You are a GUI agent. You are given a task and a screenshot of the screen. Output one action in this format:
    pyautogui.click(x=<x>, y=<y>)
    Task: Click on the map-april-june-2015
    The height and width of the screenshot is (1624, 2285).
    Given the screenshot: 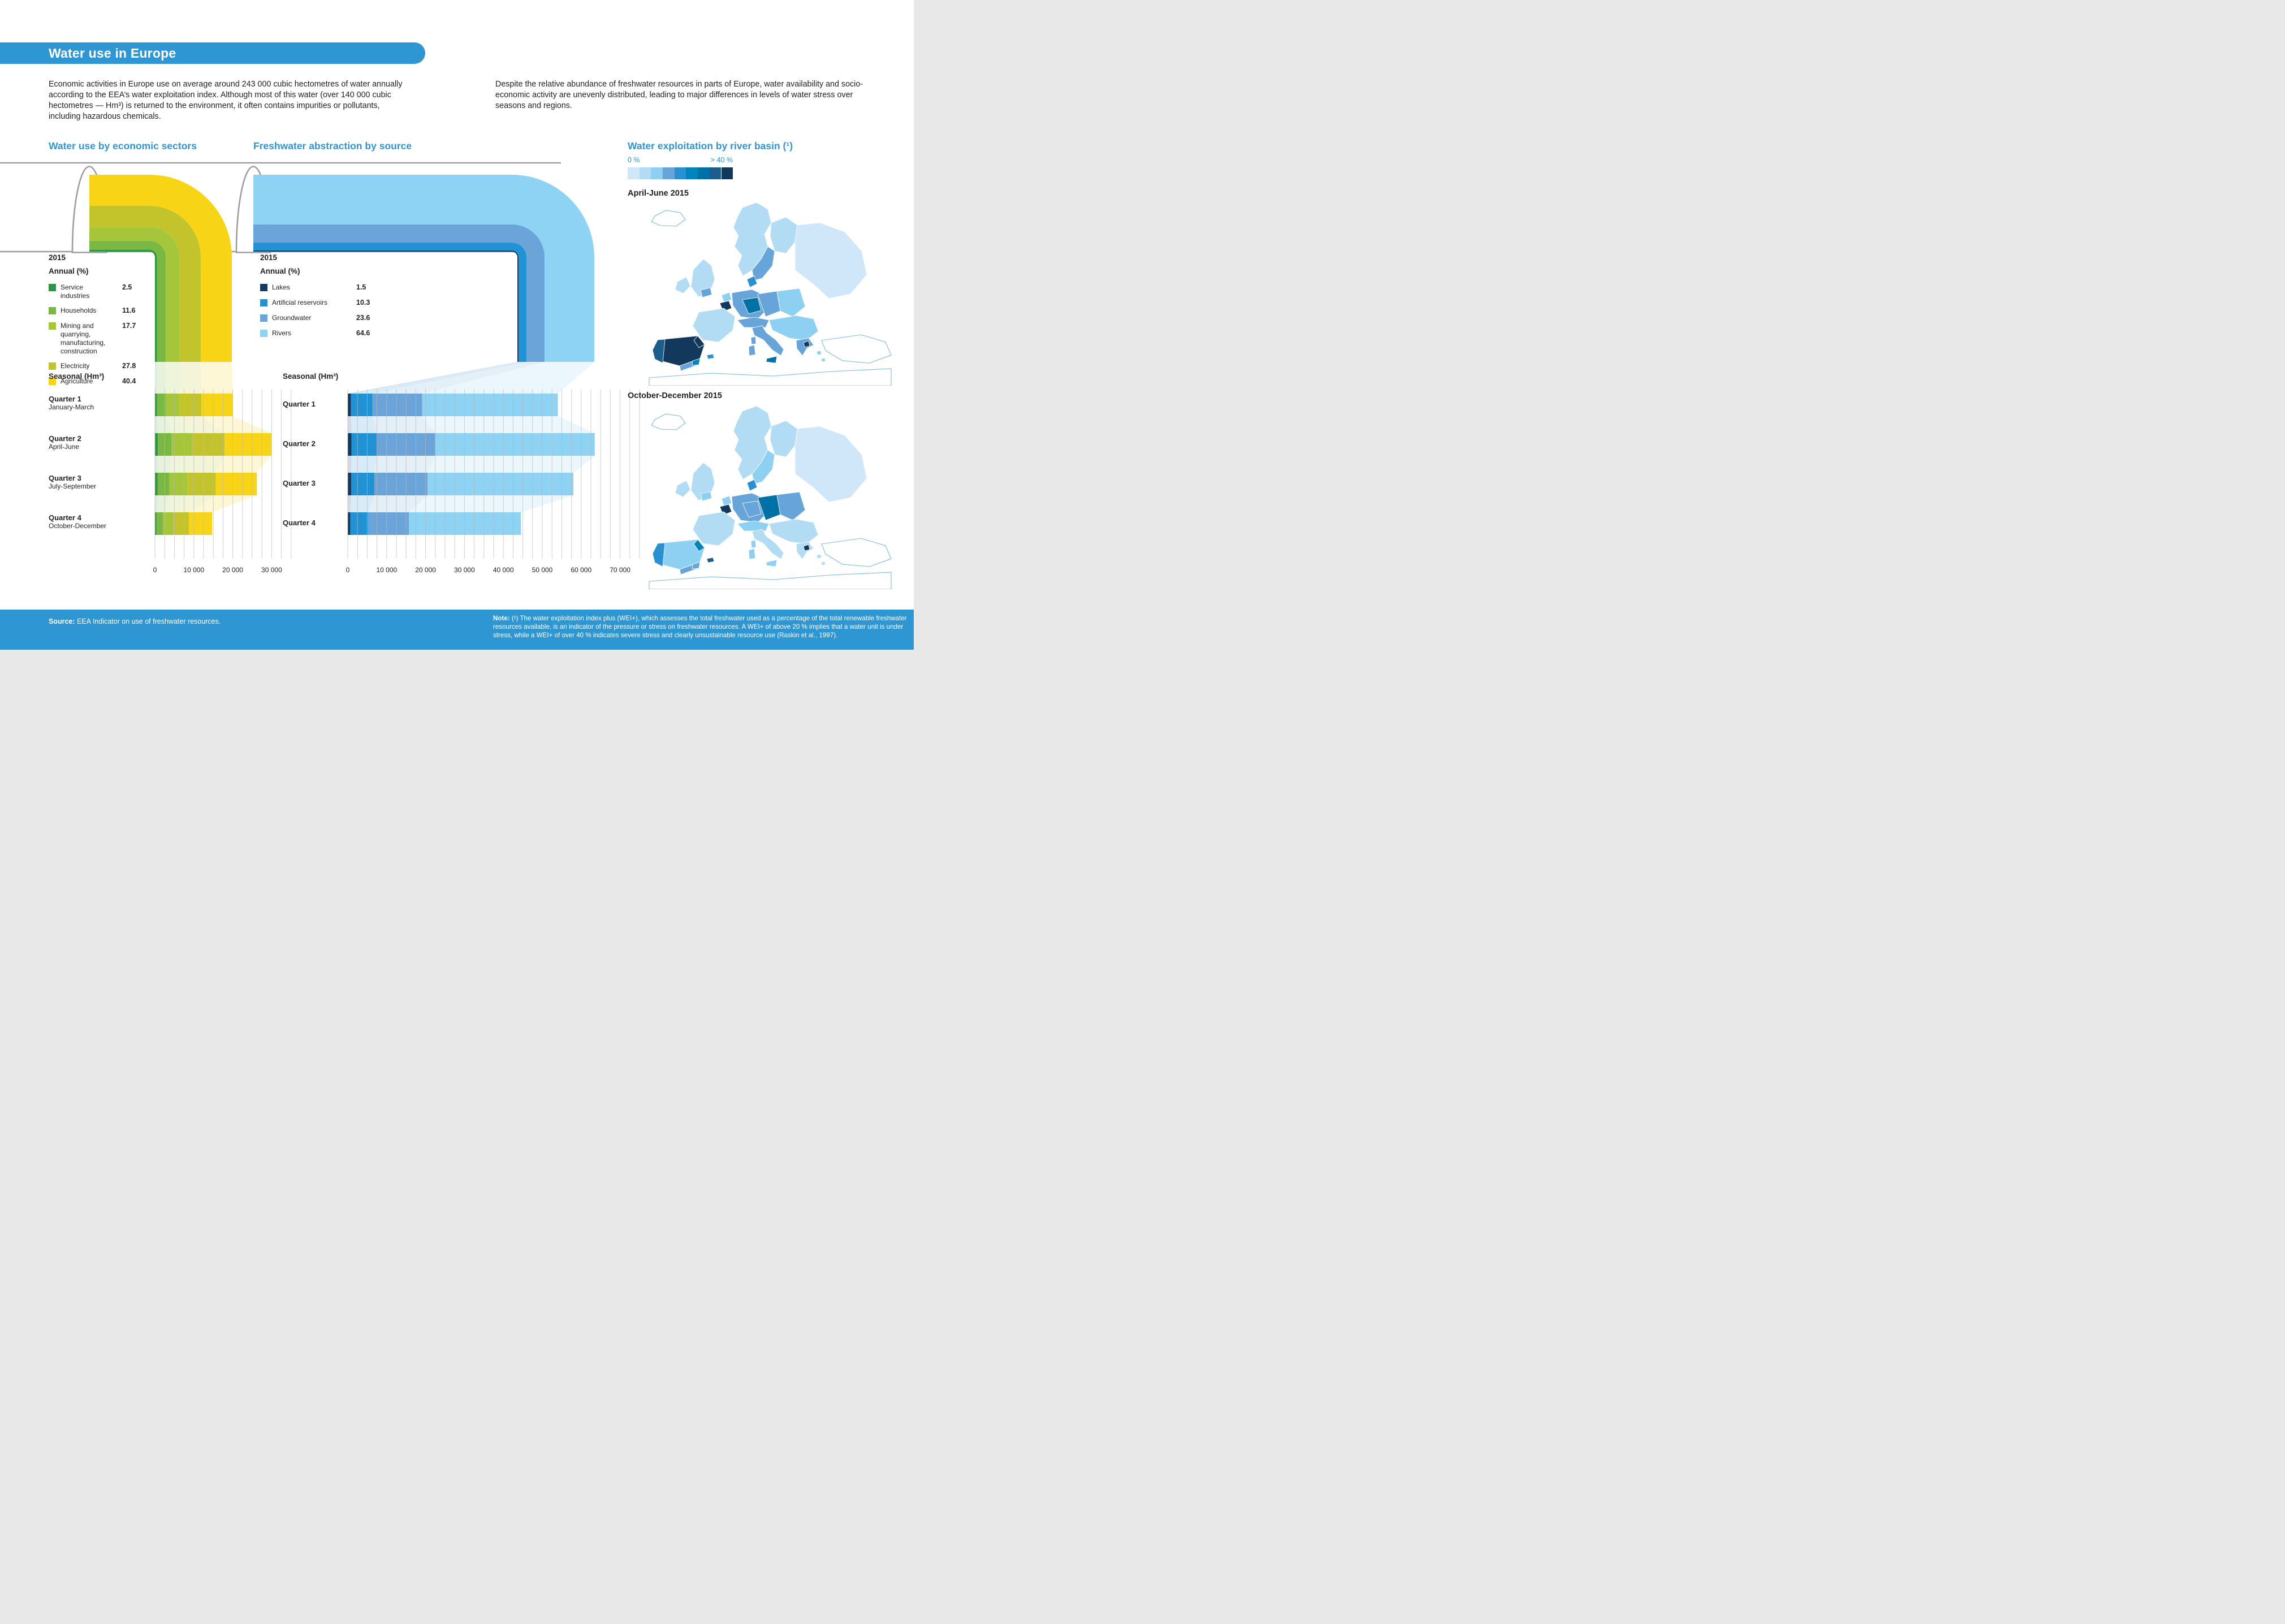 What is the action you would take?
    pyautogui.click(x=770, y=294)
    